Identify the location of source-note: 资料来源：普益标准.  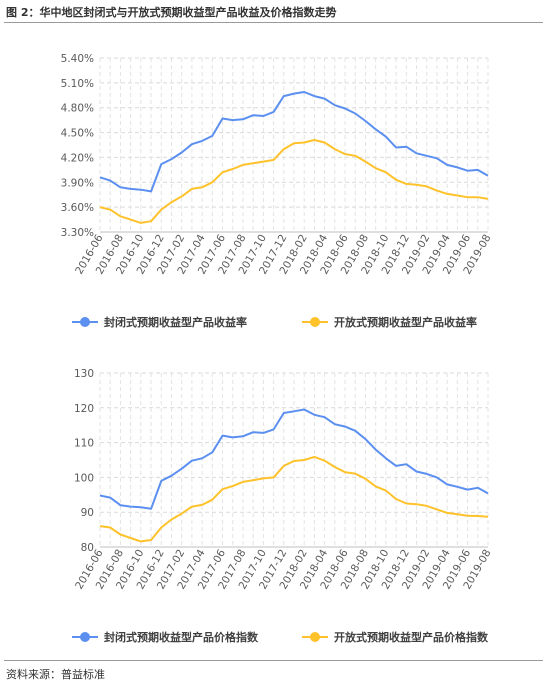
(55, 674).